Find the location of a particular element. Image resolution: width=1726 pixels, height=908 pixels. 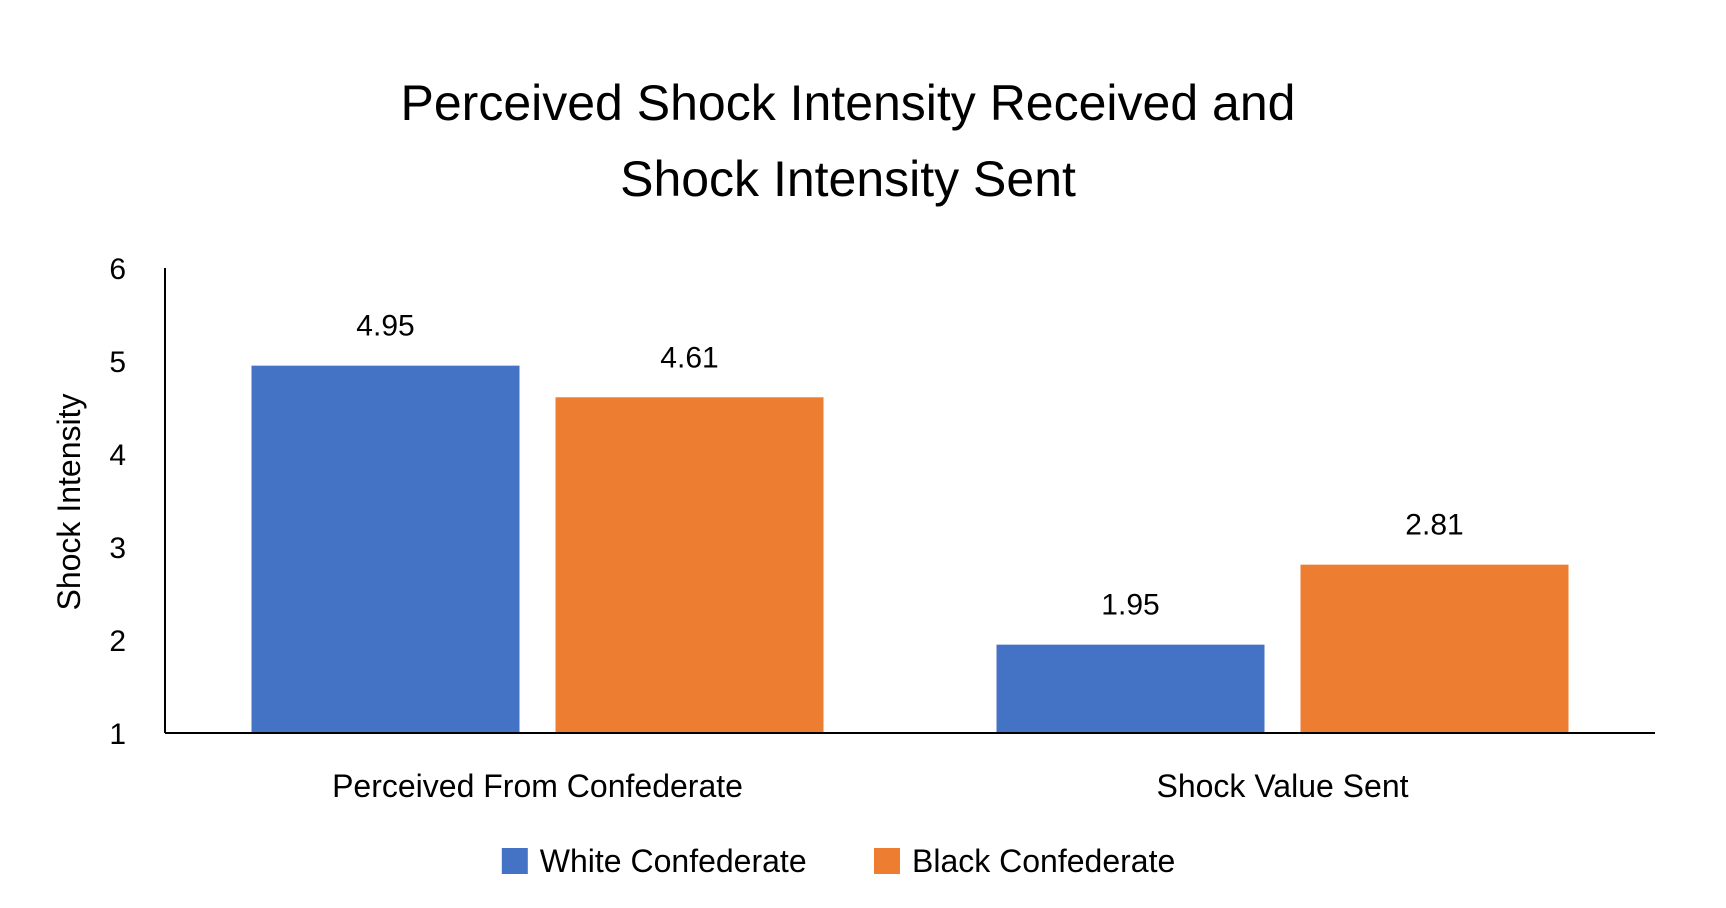

y-tick-label: 2 is located at coordinates (117, 641).